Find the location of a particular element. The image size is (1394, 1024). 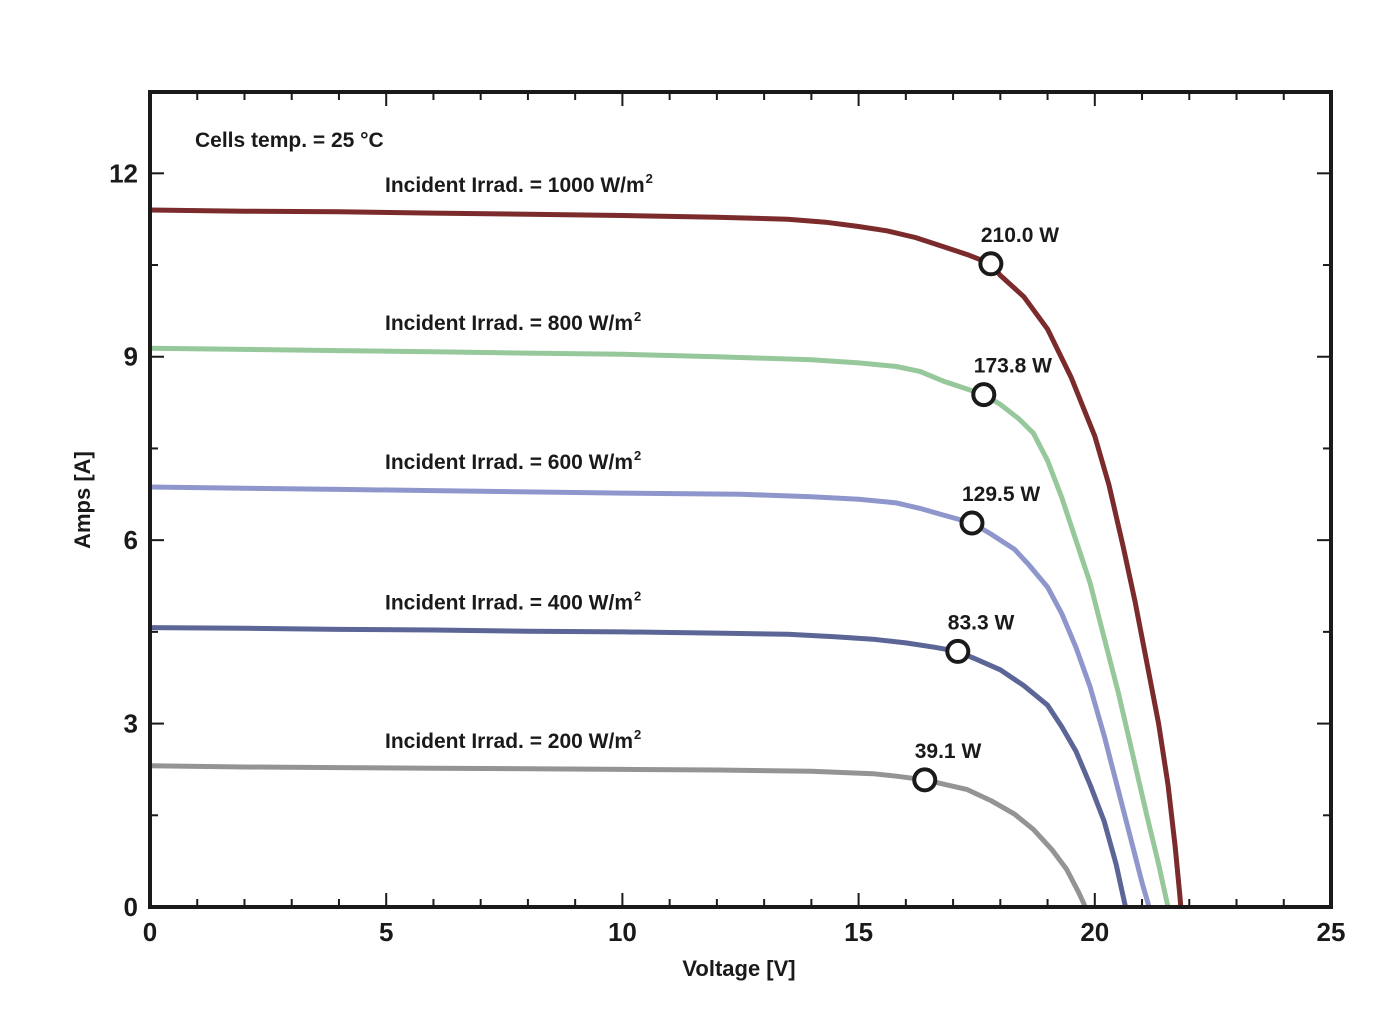

series-label-2: Incident Irrad. = 800 W/m2 is located at coordinates (513, 322).